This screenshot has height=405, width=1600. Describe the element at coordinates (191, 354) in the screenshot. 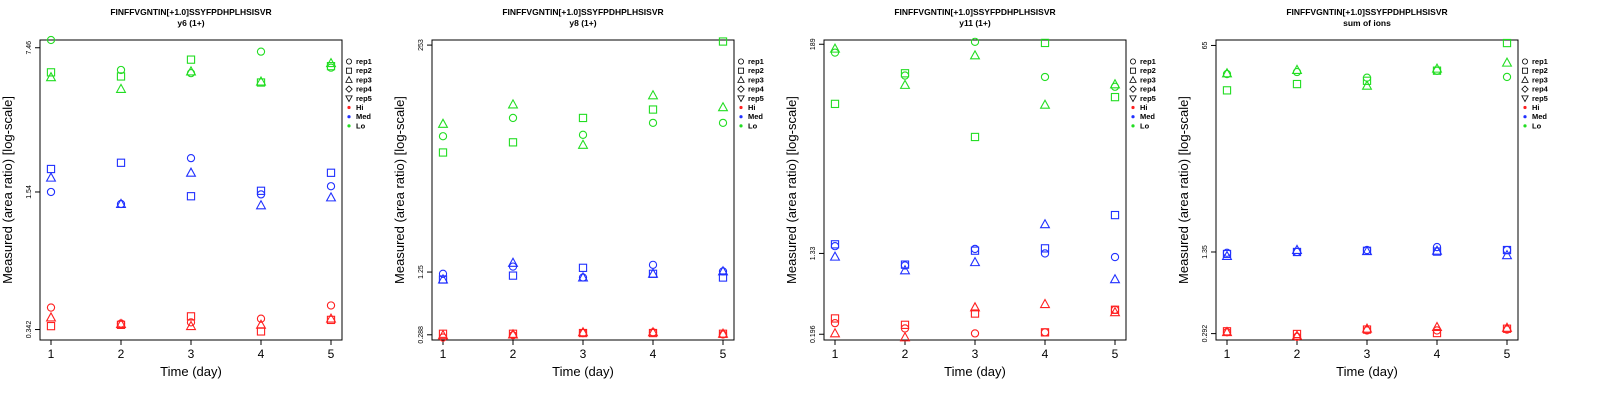

I see `x-tick-label: 3` at that location.